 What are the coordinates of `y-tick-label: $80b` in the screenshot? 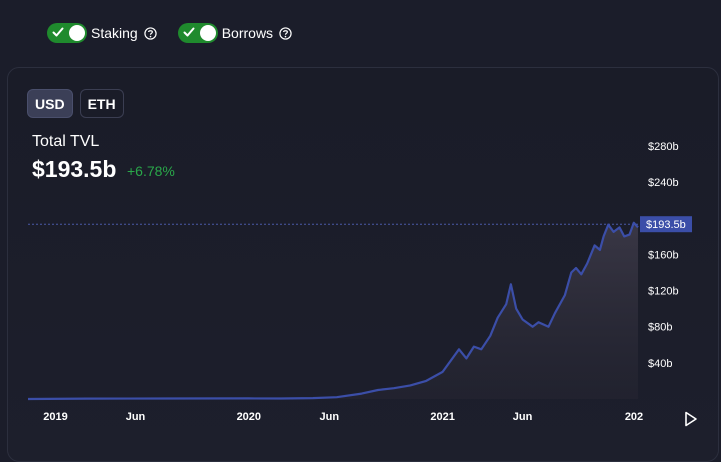 It's located at (660, 328).